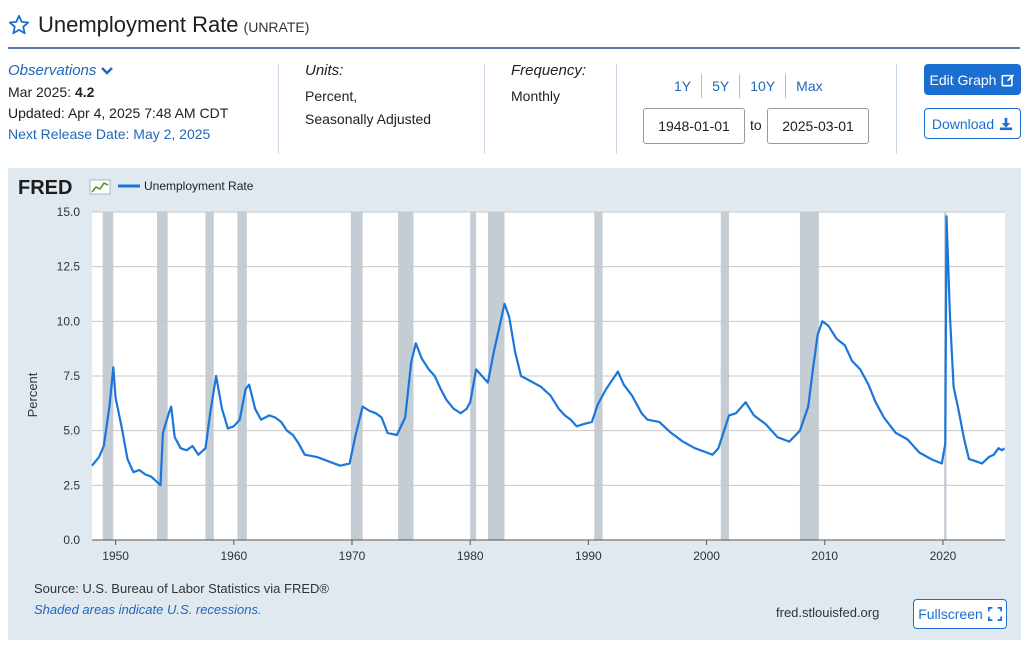 Image resolution: width=1024 pixels, height=650 pixels. Describe the element at coordinates (352, 556) in the screenshot. I see `x-tick-label: 1970` at that location.